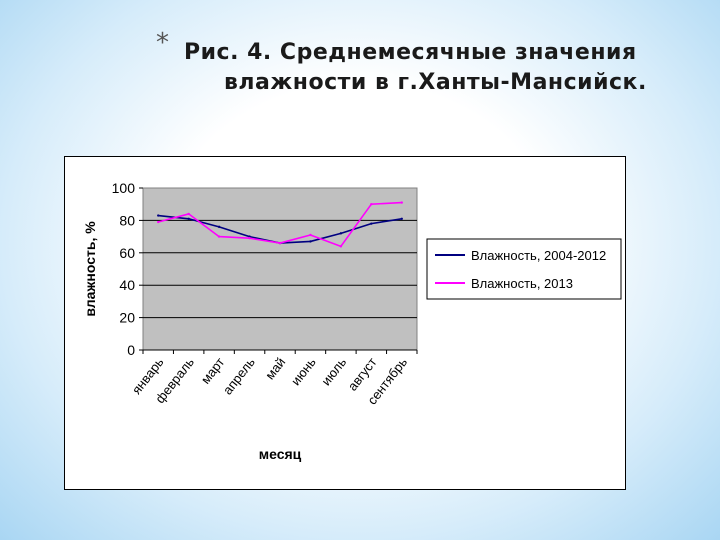 The image size is (720, 540). What do you see at coordinates (239, 375) in the screenshot?
I see `x-tick-label: апрель` at bounding box center [239, 375].